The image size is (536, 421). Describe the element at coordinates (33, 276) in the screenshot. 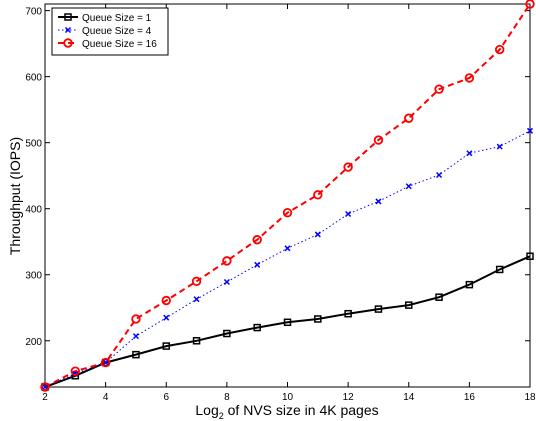

I see `y-tick-label: 300` at that location.